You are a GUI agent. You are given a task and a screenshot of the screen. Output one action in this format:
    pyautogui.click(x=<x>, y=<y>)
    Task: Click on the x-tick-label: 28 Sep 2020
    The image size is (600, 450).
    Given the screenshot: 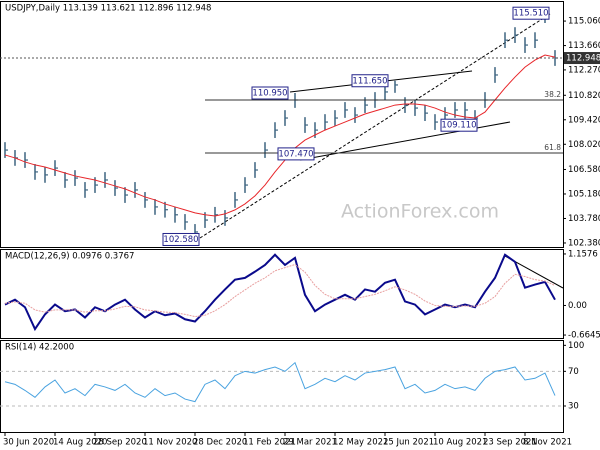 What is the action you would take?
    pyautogui.click(x=120, y=443)
    